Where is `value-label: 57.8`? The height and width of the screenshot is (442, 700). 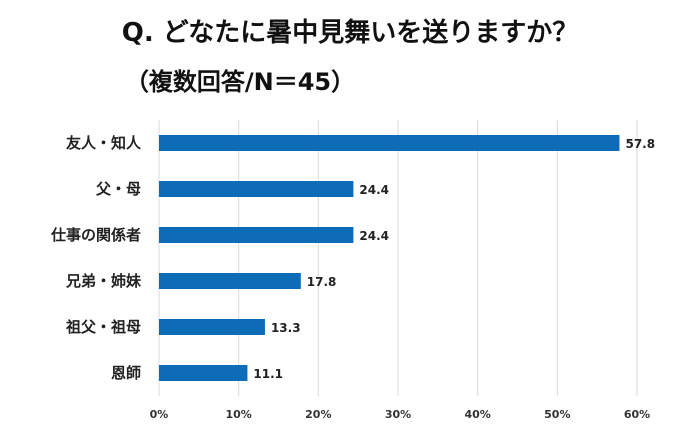 value-label: 57.8 is located at coordinates (640, 144).